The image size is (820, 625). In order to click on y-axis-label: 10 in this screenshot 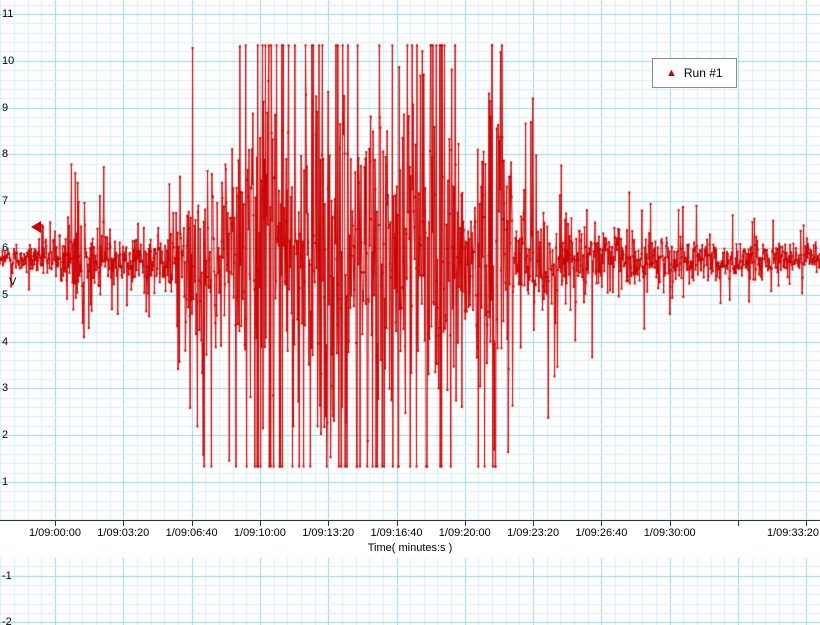, I will do `click(8, 60)`.